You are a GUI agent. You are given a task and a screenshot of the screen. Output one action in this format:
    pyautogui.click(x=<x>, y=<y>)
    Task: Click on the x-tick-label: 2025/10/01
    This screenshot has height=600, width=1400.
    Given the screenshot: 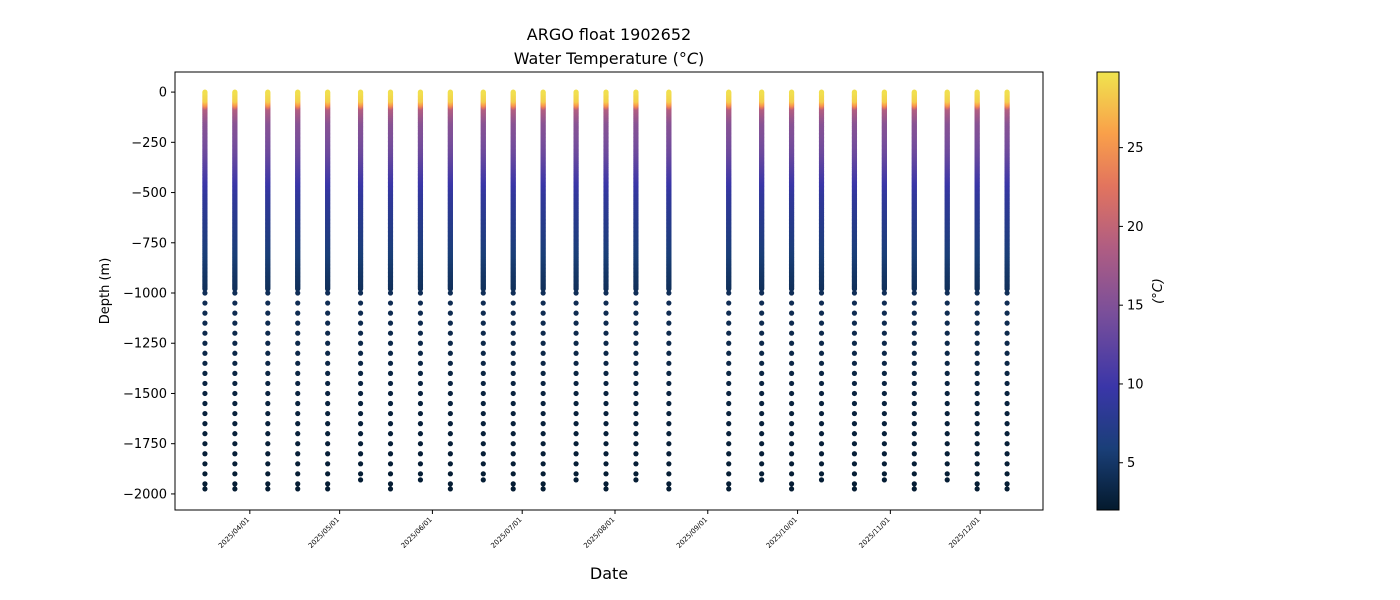 What is the action you would take?
    pyautogui.click(x=782, y=533)
    